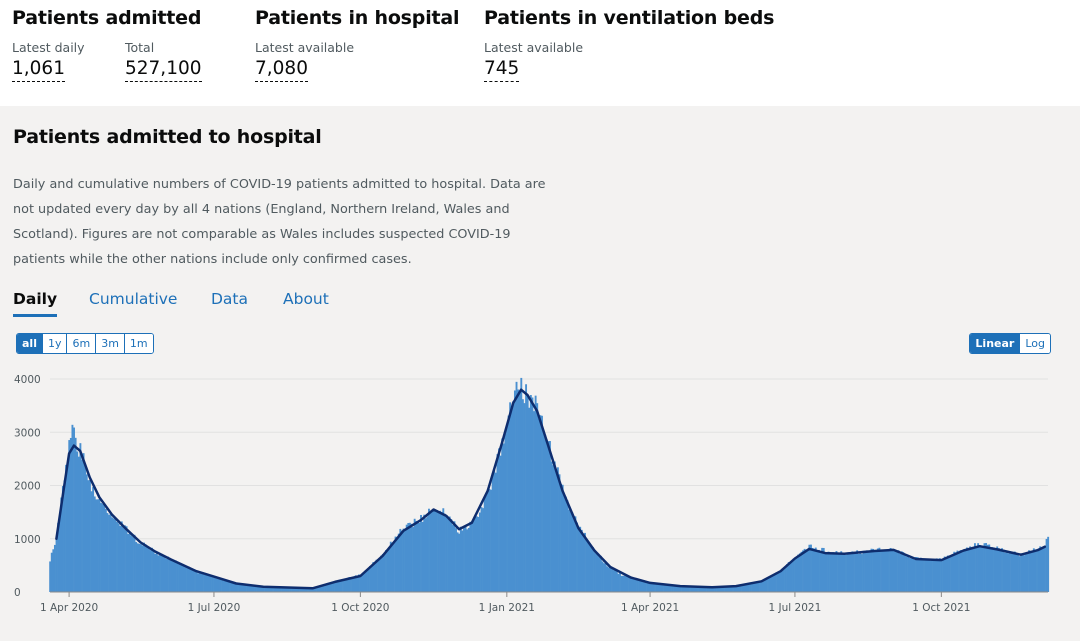 This screenshot has height=641, width=1080. Describe the element at coordinates (38, 70) in the screenshot. I see `latest-daily-value: 1,061` at that location.